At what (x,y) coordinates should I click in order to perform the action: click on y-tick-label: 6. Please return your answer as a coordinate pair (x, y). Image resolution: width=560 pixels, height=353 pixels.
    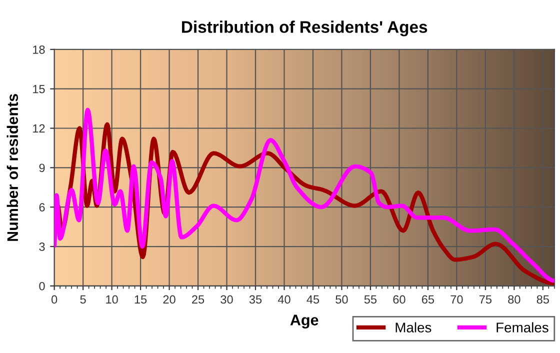
    Looking at the image, I should click on (42, 207).